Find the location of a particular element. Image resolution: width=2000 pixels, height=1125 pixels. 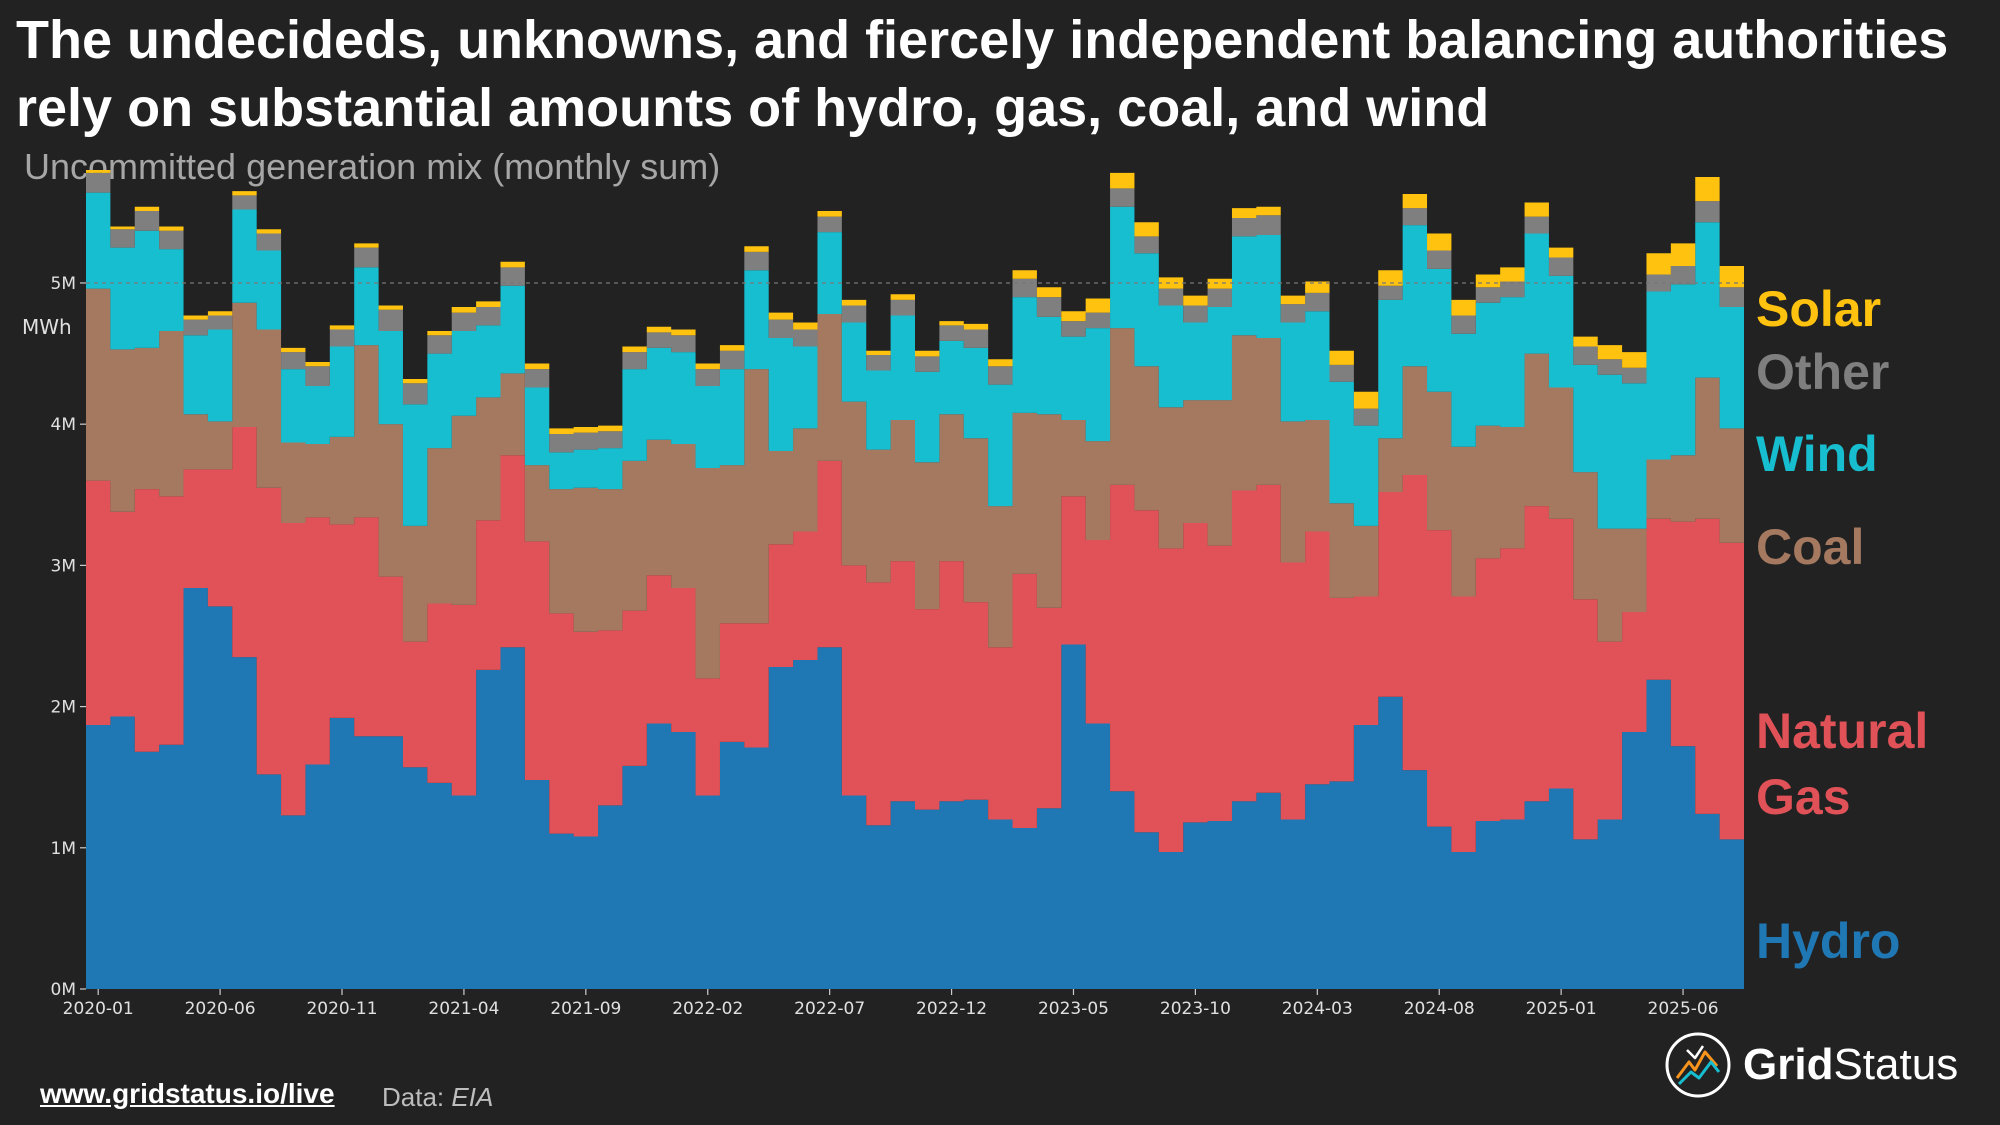

x-tick-label: 2023-05 is located at coordinates (1073, 1009).